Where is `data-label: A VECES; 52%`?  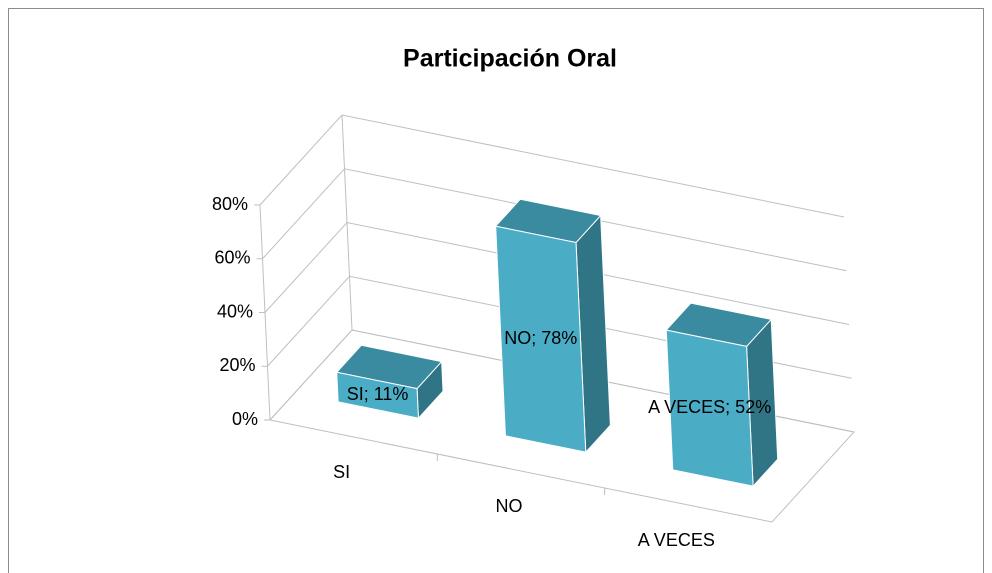 data-label: A VECES; 52% is located at coordinates (709, 407).